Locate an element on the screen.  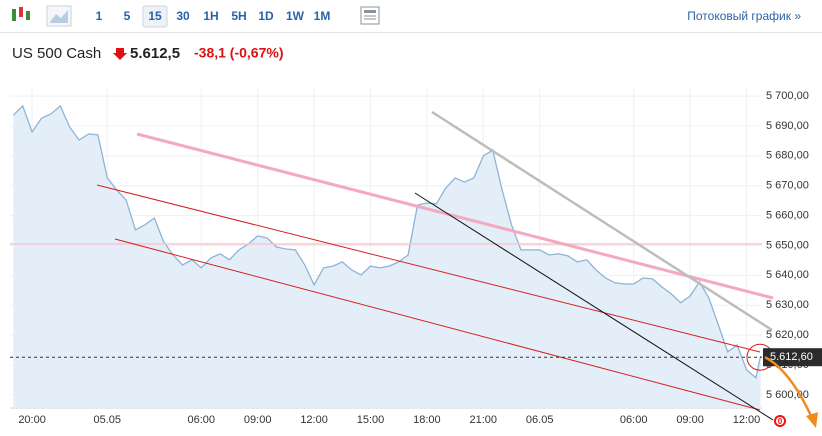
price-box-label: 5.612,60 is located at coordinates (791, 357).